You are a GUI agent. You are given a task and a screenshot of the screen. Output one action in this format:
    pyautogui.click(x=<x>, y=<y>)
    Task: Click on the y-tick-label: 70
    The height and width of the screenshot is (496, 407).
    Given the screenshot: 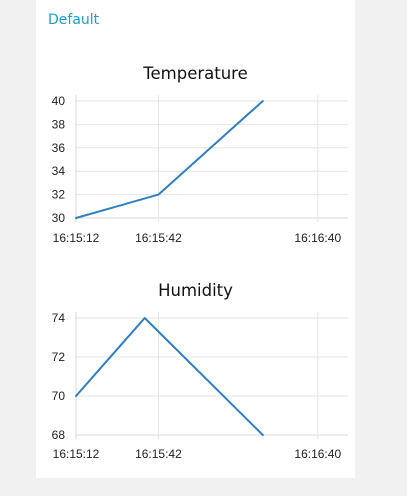 What is the action you would take?
    pyautogui.click(x=59, y=396)
    